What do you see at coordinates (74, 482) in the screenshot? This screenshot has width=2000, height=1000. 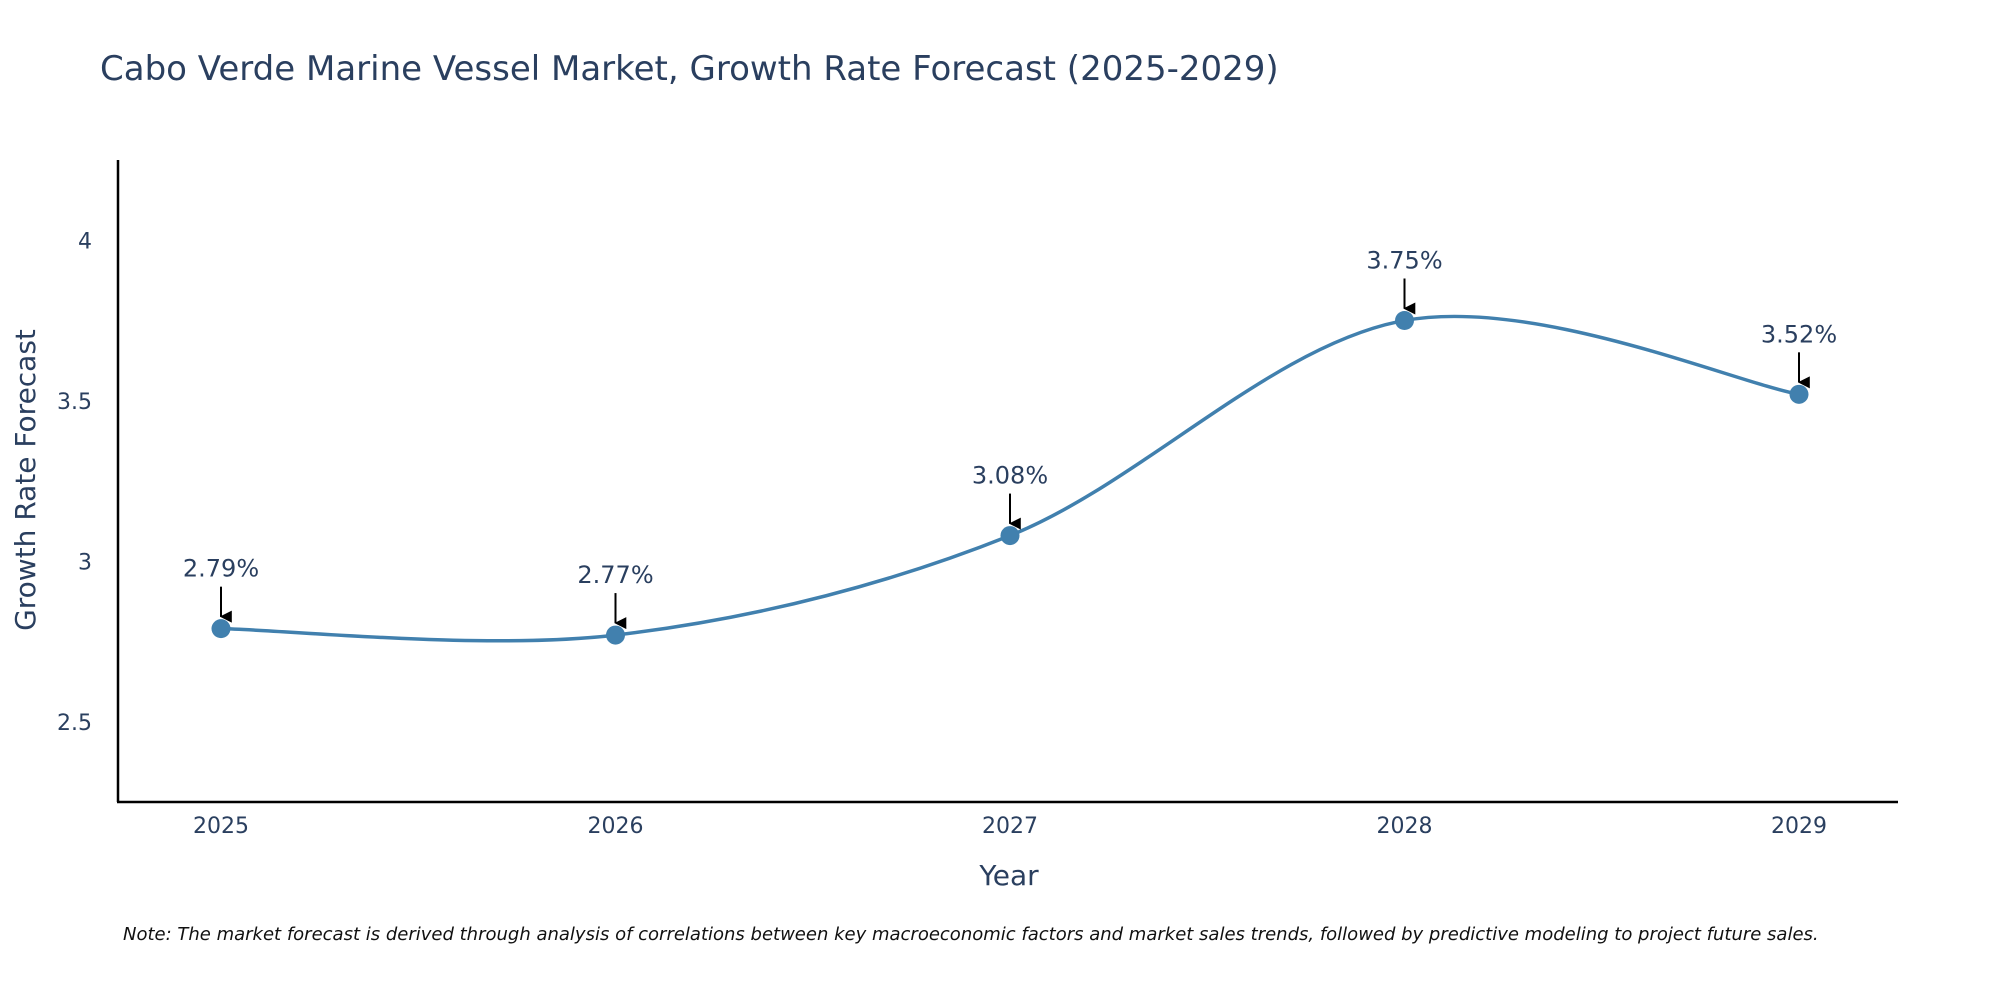 I see `y-tick-labels: 2.5 3 3.5 4` at bounding box center [74, 482].